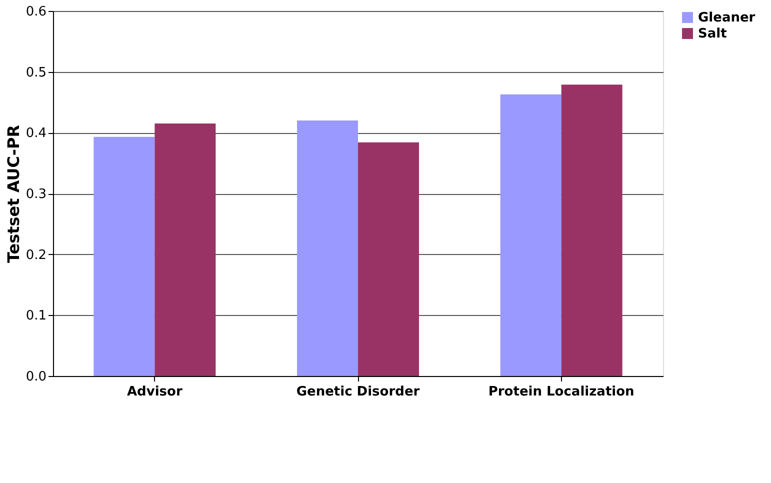 Image resolution: width=771 pixels, height=483 pixels. What do you see at coordinates (36, 12) in the screenshot?
I see `y-tick-label: 0.6` at bounding box center [36, 12].